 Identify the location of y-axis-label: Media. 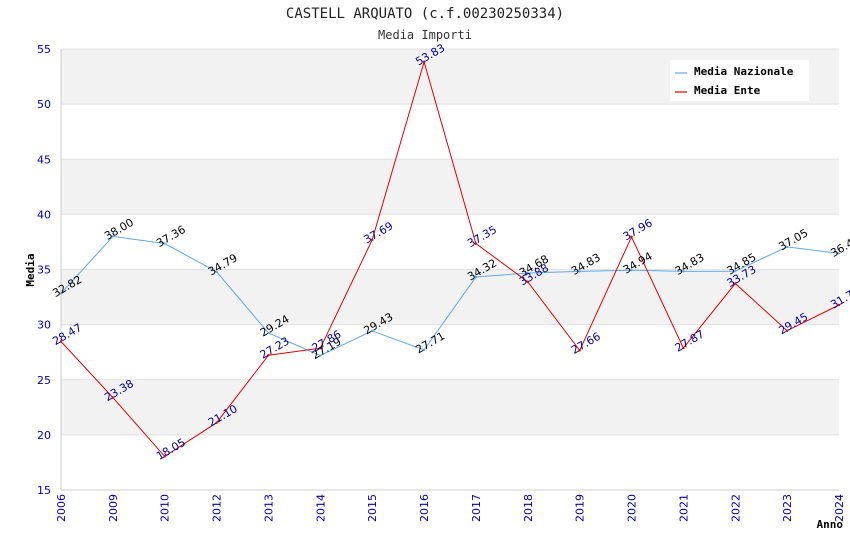
(30, 269).